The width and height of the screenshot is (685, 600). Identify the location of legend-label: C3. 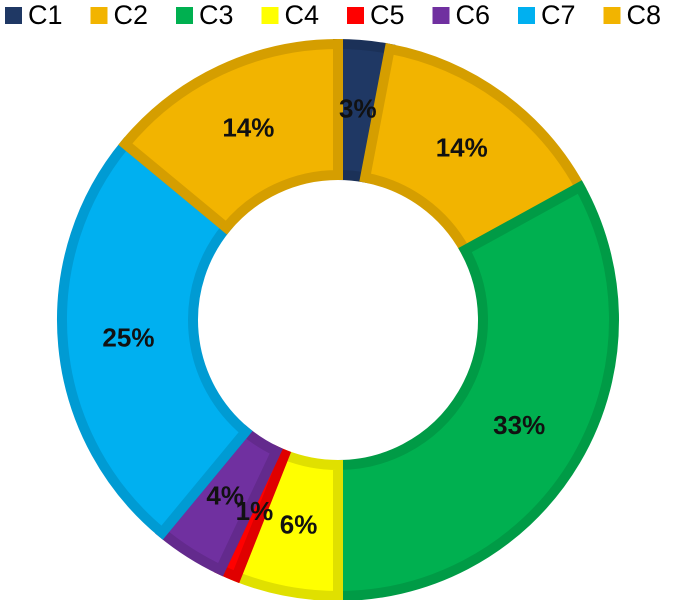
(216, 15).